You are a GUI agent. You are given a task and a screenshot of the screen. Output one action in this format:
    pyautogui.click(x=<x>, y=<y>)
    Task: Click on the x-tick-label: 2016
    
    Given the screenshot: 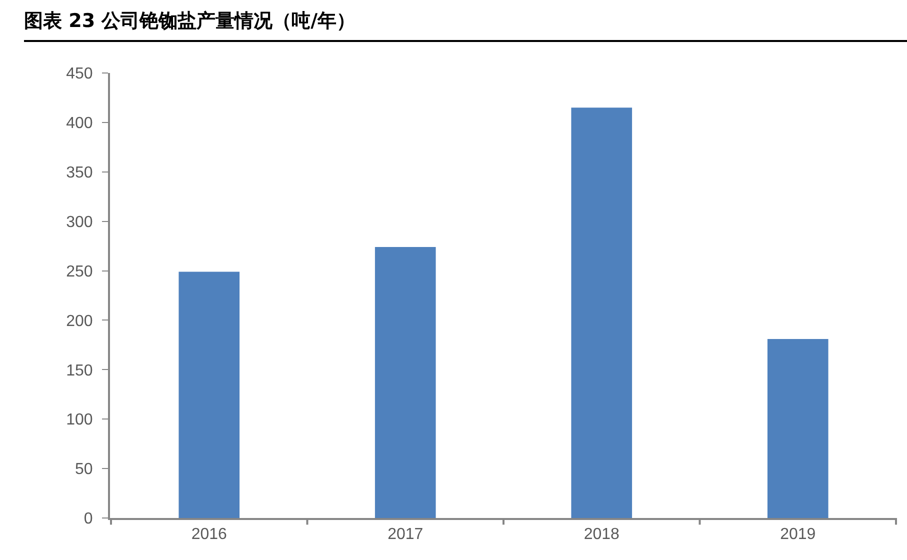 What is the action you would take?
    pyautogui.click(x=209, y=535)
    